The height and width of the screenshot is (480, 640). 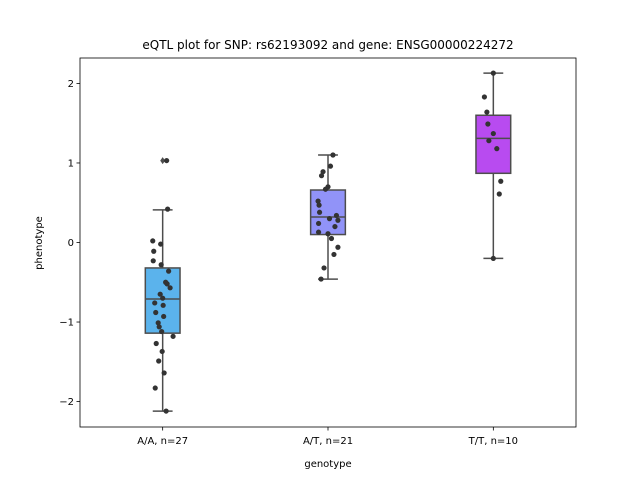 What do you see at coordinates (493, 441) in the screenshot?
I see `x-tick-label: T/T, n=10` at bounding box center [493, 441].